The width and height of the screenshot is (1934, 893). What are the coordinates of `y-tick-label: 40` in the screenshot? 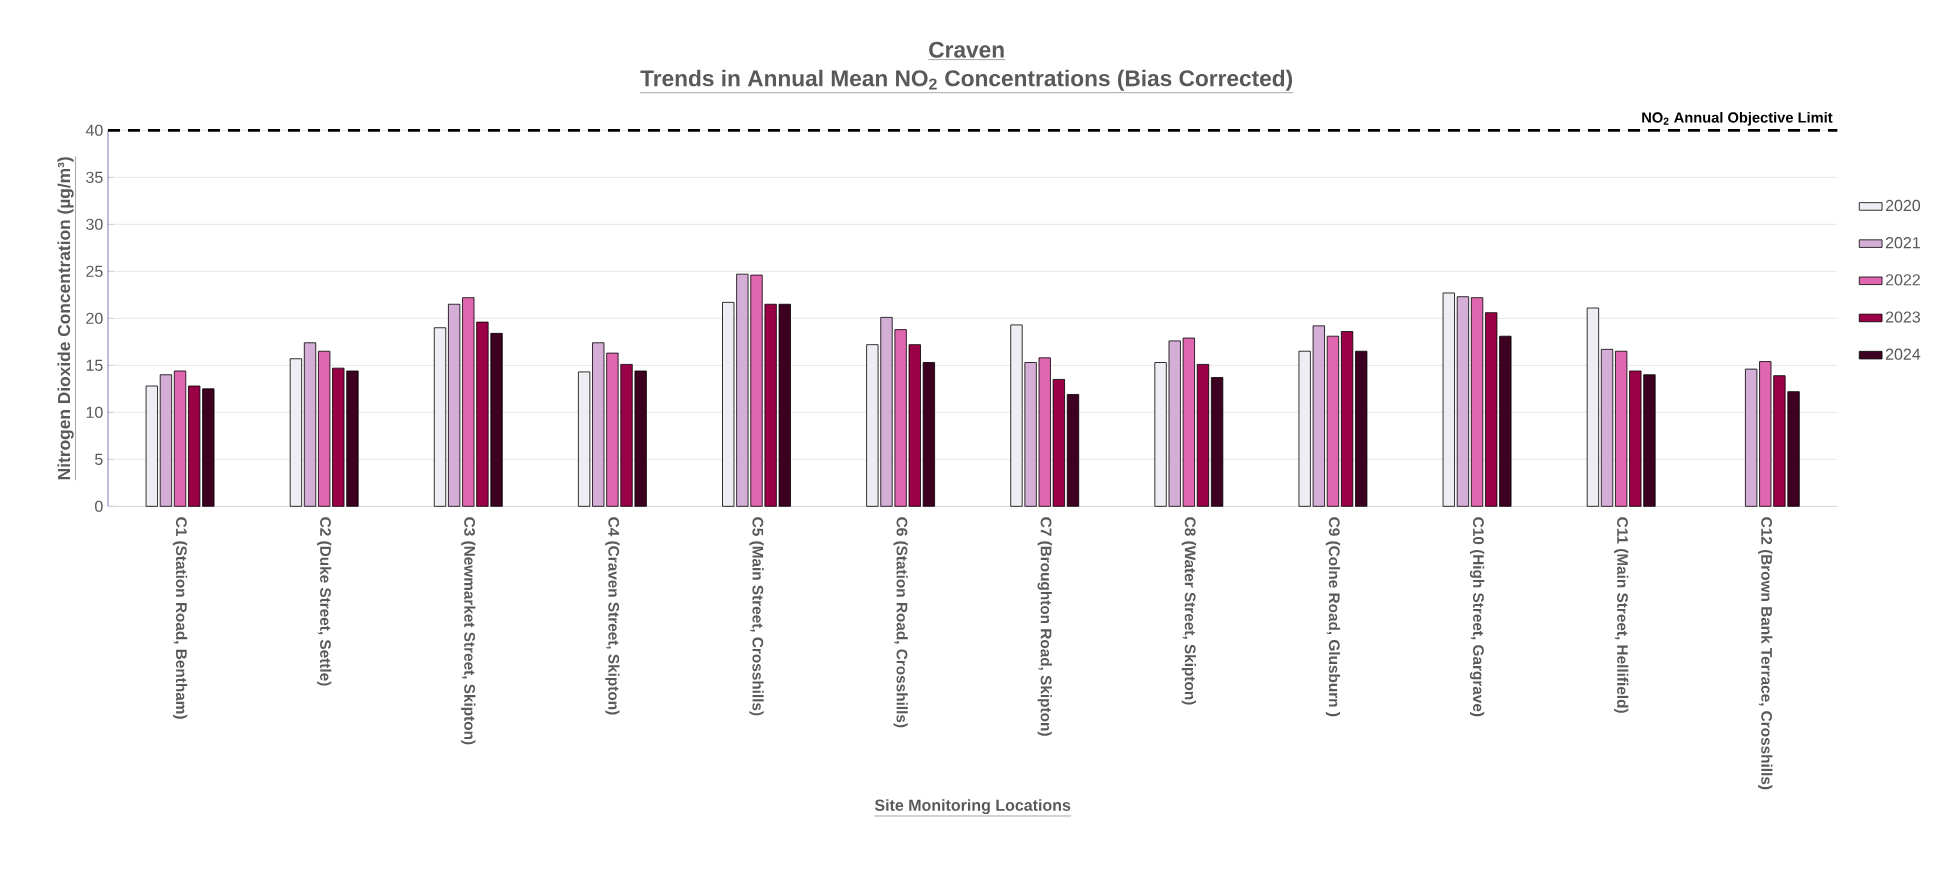 It's located at (94, 130).